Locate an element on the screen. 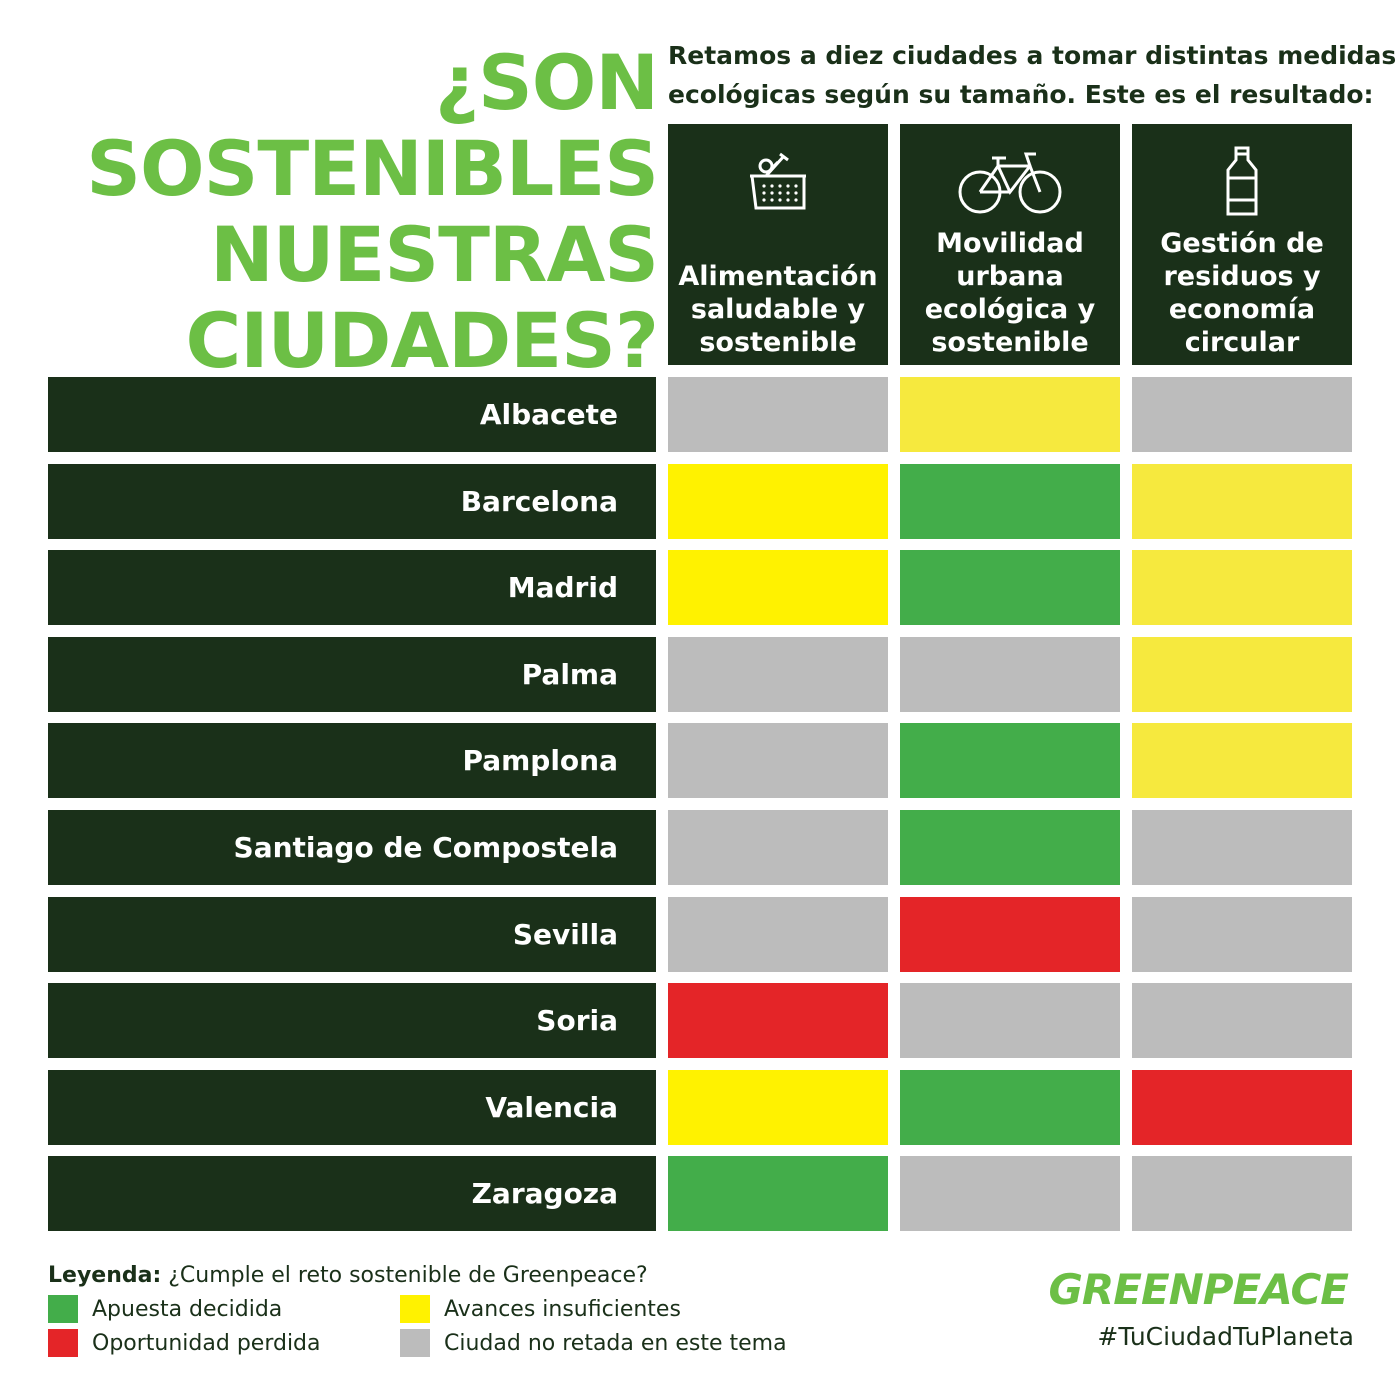 The image size is (1400, 1400). legend-label: Oportunidad perdida is located at coordinates (206, 1343).